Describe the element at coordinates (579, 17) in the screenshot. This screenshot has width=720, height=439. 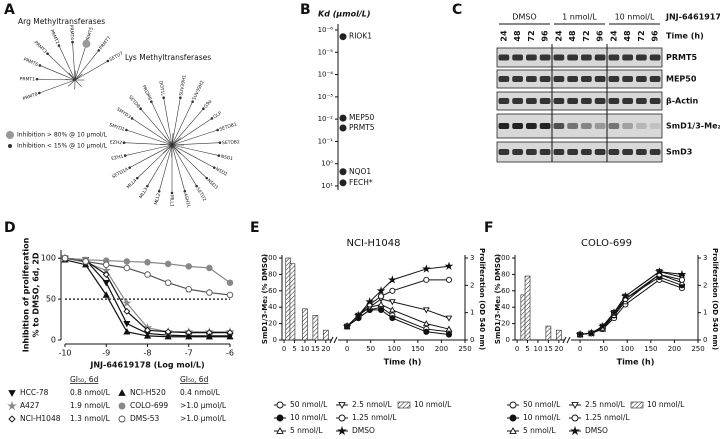
I see `group-label: 1 nmol/L` at that location.